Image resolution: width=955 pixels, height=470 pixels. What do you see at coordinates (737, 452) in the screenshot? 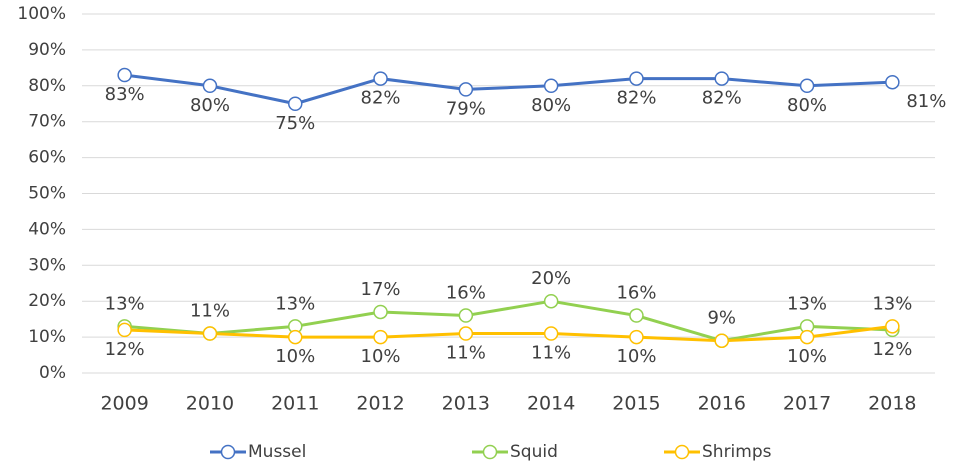
I see `legend-label: Shrimps` at bounding box center [737, 452].